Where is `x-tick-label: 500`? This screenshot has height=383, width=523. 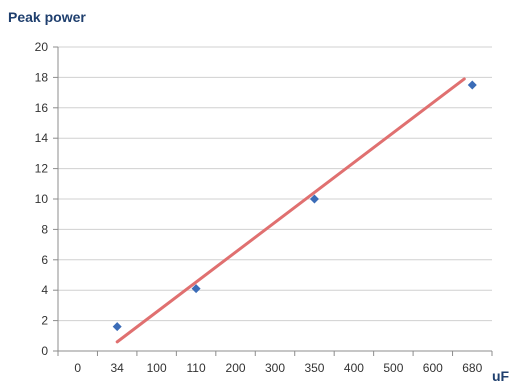
x-tick-label: 500 is located at coordinates (393, 368).